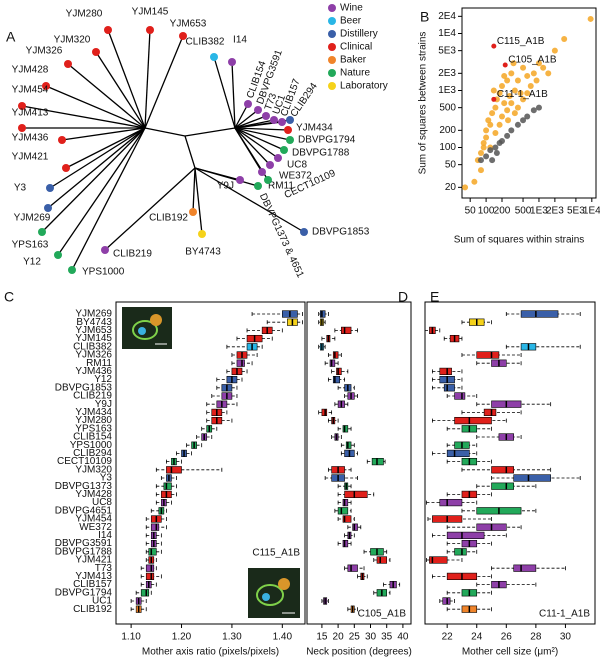 The width and height of the screenshot is (600, 670). I want to click on y-tick-label: YPS1000, so click(91, 445).